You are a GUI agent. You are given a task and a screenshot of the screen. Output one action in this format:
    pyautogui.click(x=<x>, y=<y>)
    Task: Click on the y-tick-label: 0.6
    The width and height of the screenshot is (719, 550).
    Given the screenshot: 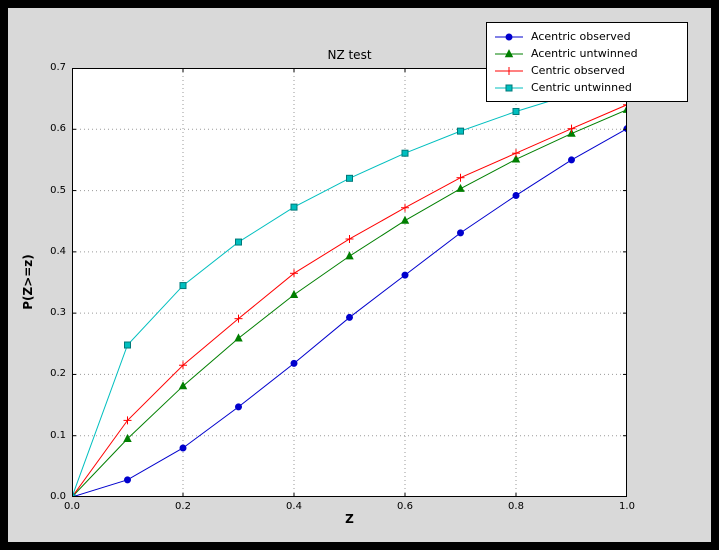 What is the action you would take?
    pyautogui.click(x=58, y=129)
    